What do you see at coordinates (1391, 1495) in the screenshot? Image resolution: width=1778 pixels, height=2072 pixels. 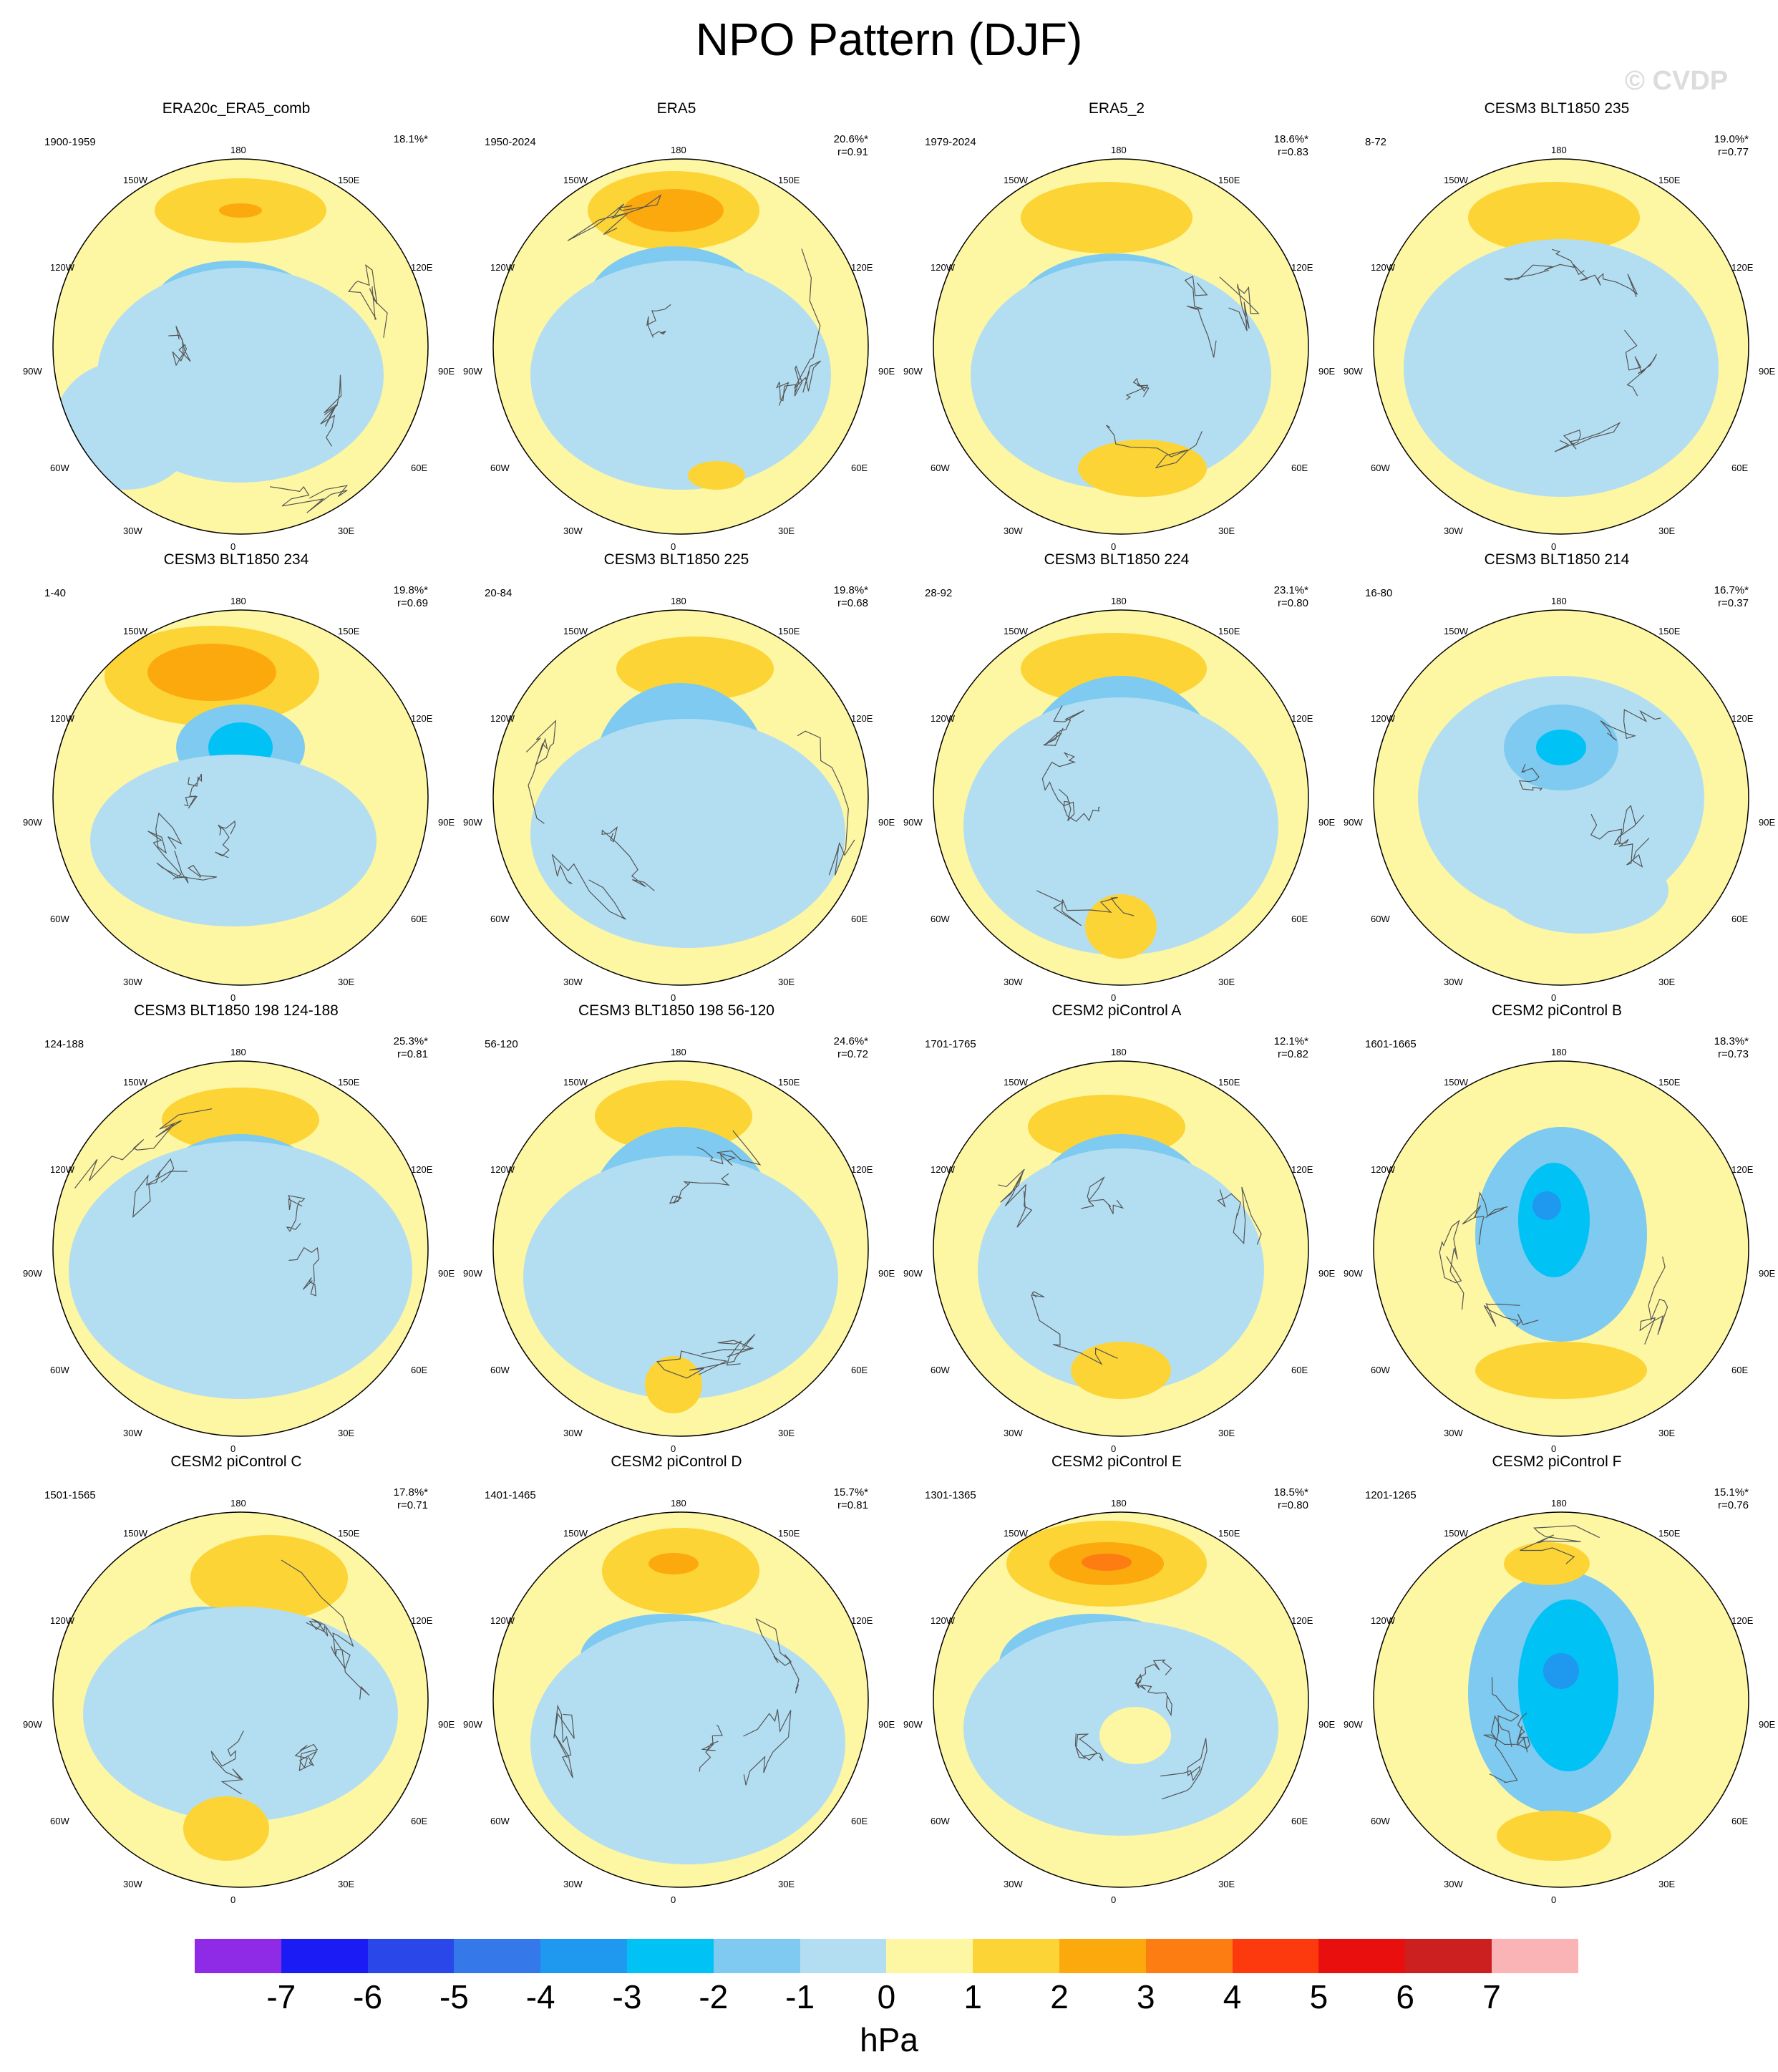 I see `panel-period: 1201-1265` at bounding box center [1391, 1495].